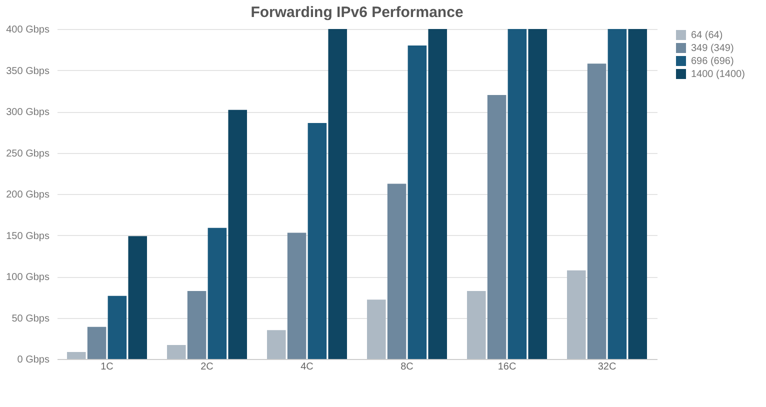 The height and width of the screenshot is (407, 766). Describe the element at coordinates (28, 195) in the screenshot. I see `y-tick-label: 200 Gbps` at that location.